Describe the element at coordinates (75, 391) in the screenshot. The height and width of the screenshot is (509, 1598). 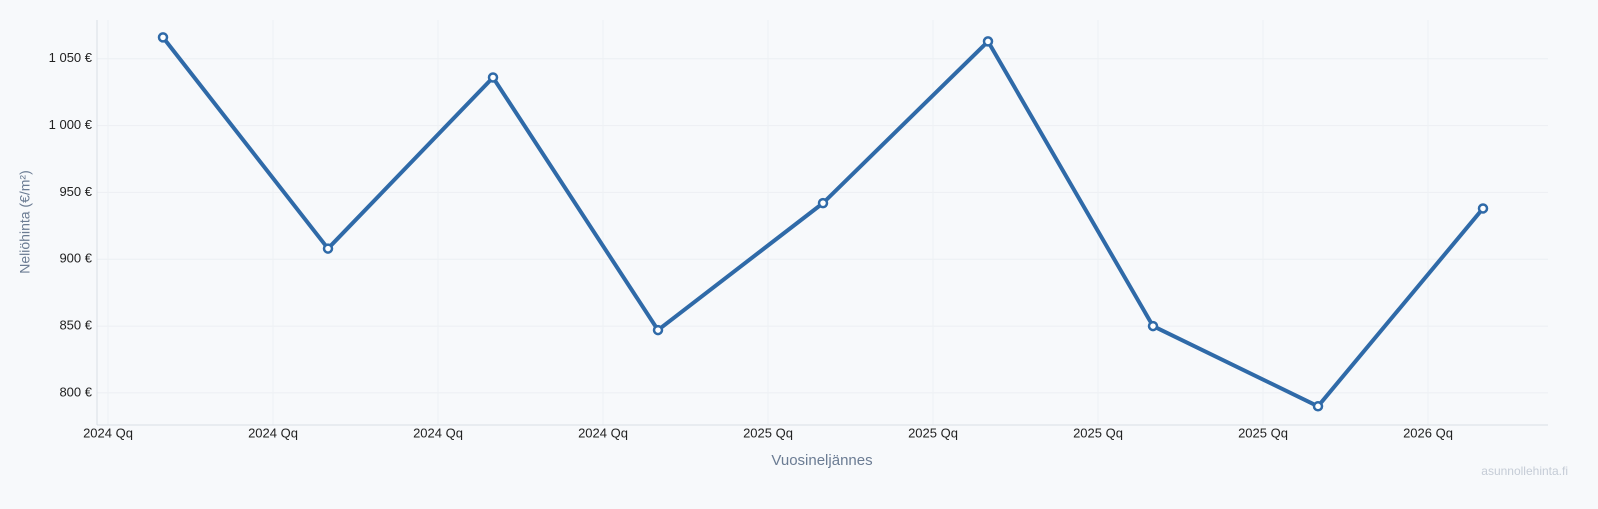
I see `y-tick-label: 800 €` at that location.